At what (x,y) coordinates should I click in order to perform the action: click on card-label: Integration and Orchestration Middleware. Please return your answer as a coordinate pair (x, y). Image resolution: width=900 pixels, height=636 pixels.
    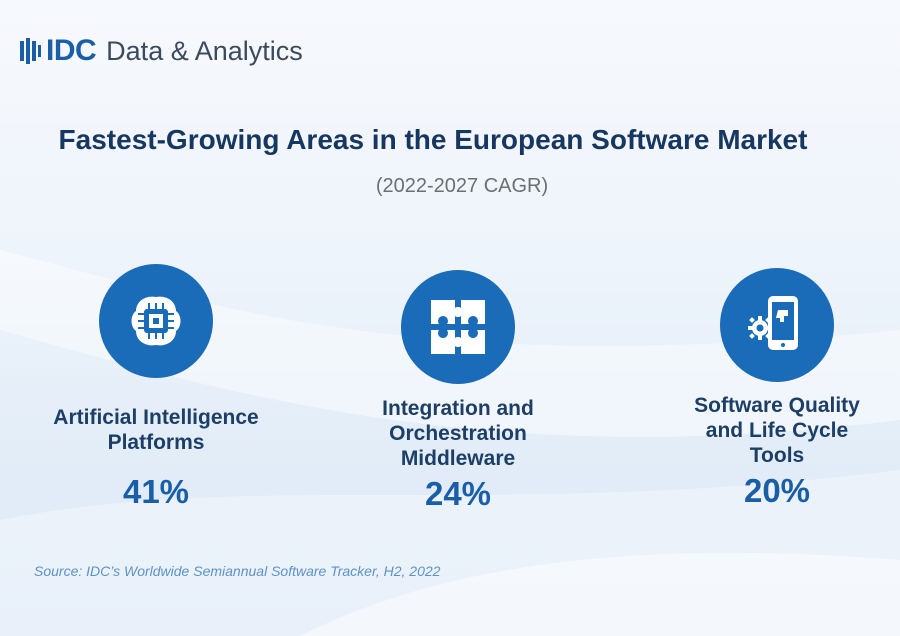
    Looking at the image, I should click on (458, 433).